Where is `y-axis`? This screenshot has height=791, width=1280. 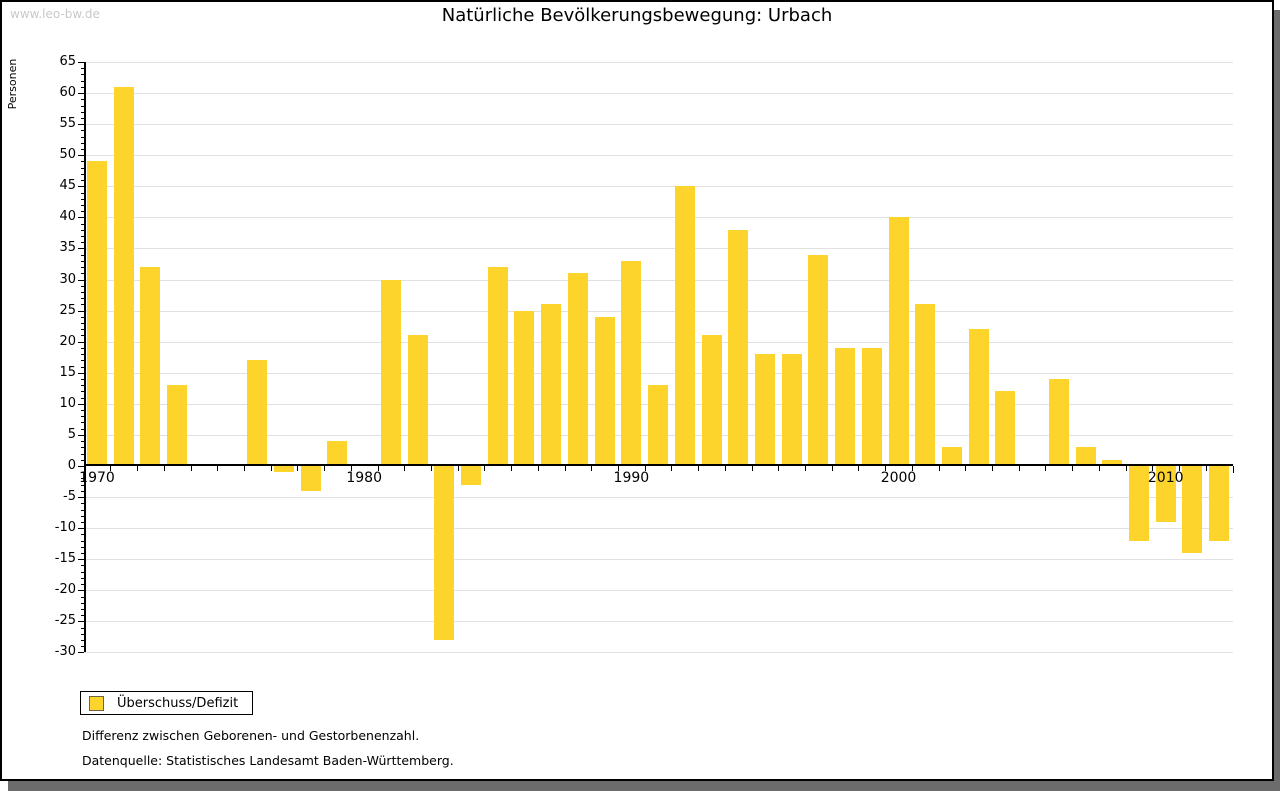
y-axis is located at coordinates (85, 357).